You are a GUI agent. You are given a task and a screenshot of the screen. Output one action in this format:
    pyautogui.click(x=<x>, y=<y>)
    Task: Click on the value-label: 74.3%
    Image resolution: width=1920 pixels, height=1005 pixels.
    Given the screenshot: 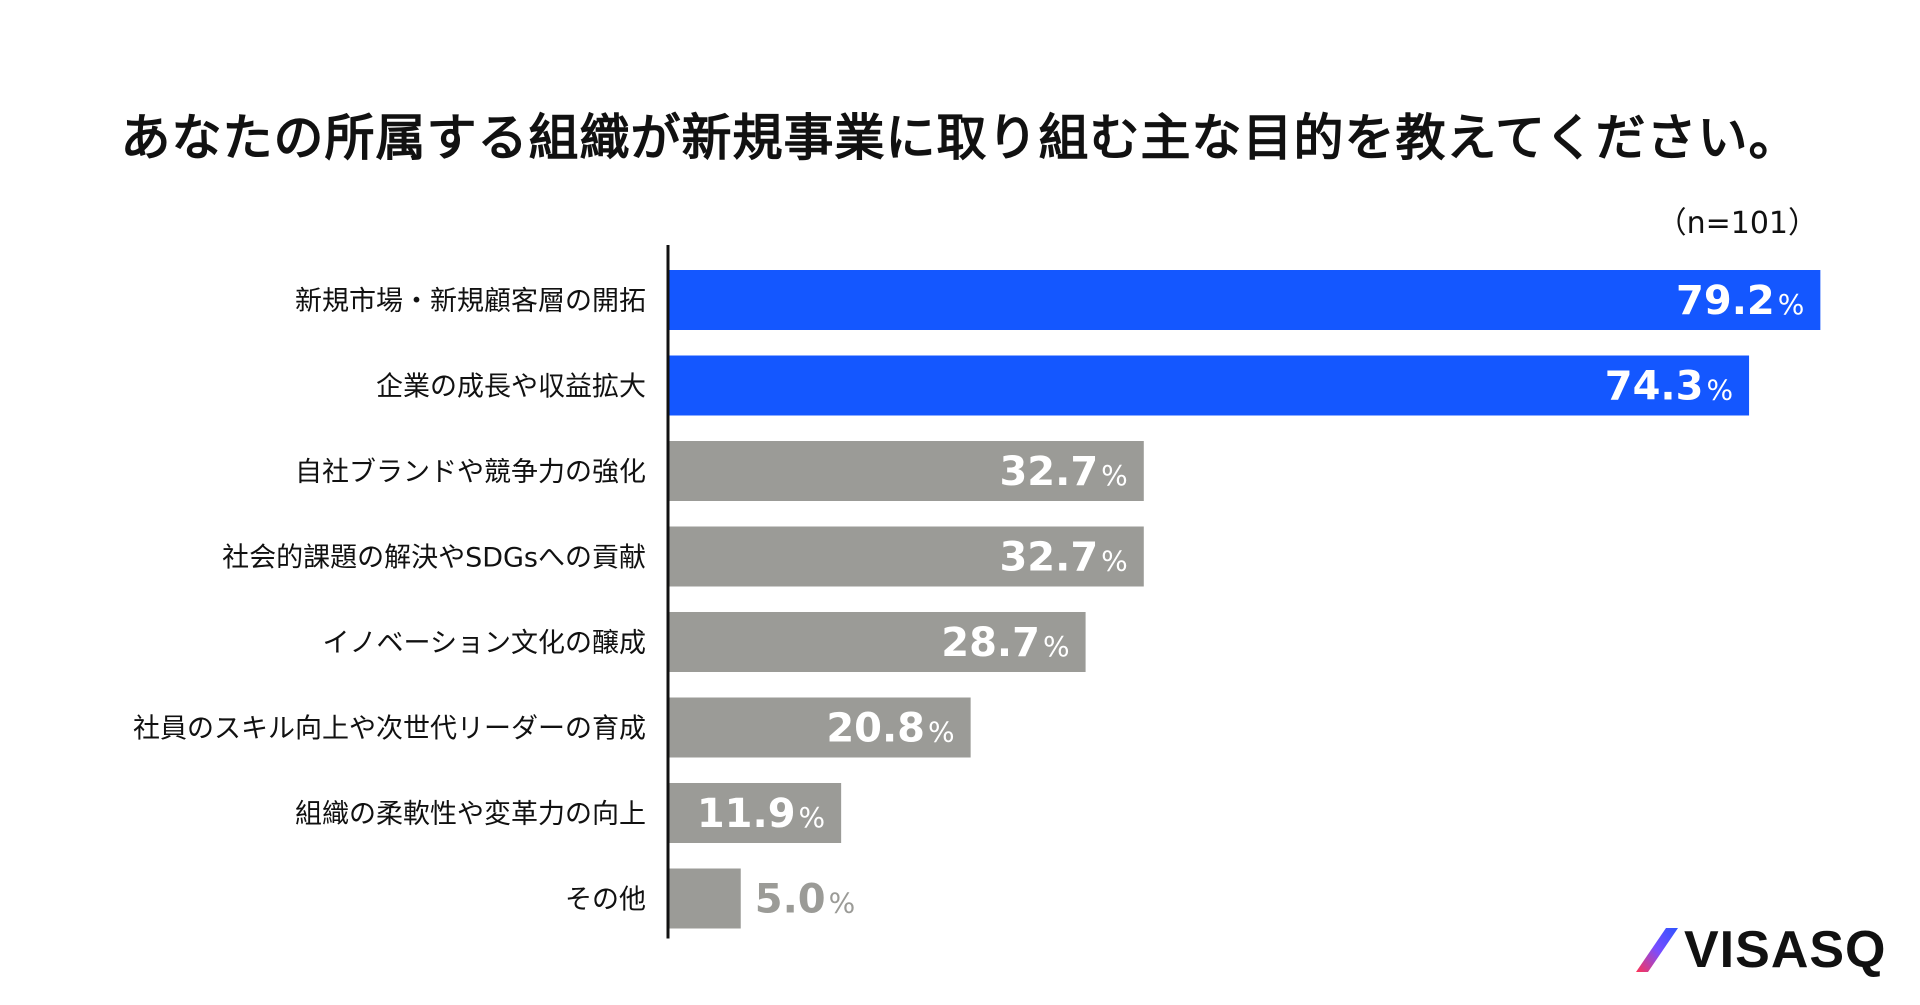 What is the action you would take?
    pyautogui.click(x=1669, y=387)
    